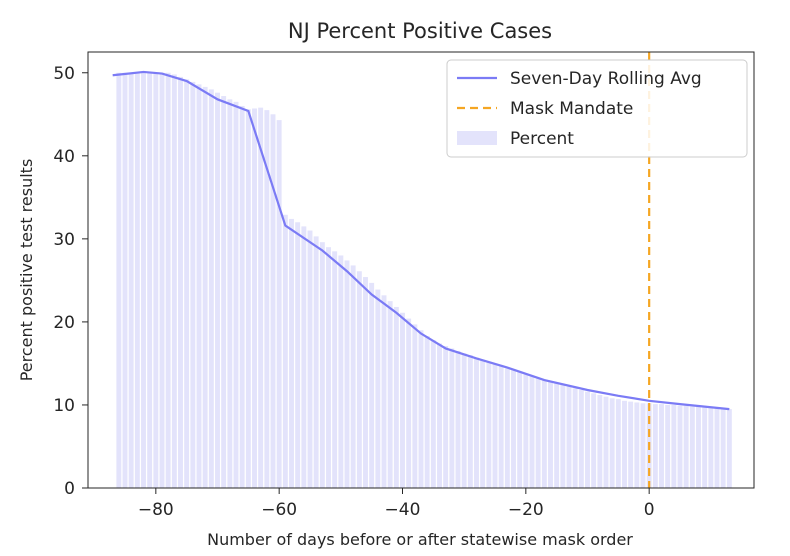  Describe the element at coordinates (64, 323) in the screenshot. I see `y-tick-label: 20` at that location.